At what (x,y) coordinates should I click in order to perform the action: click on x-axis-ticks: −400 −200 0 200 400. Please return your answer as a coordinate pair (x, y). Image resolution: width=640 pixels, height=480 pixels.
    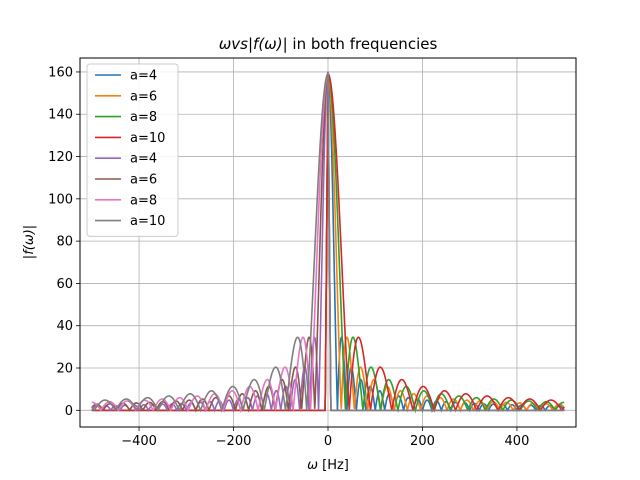
    Looking at the image, I should click on (325, 438).